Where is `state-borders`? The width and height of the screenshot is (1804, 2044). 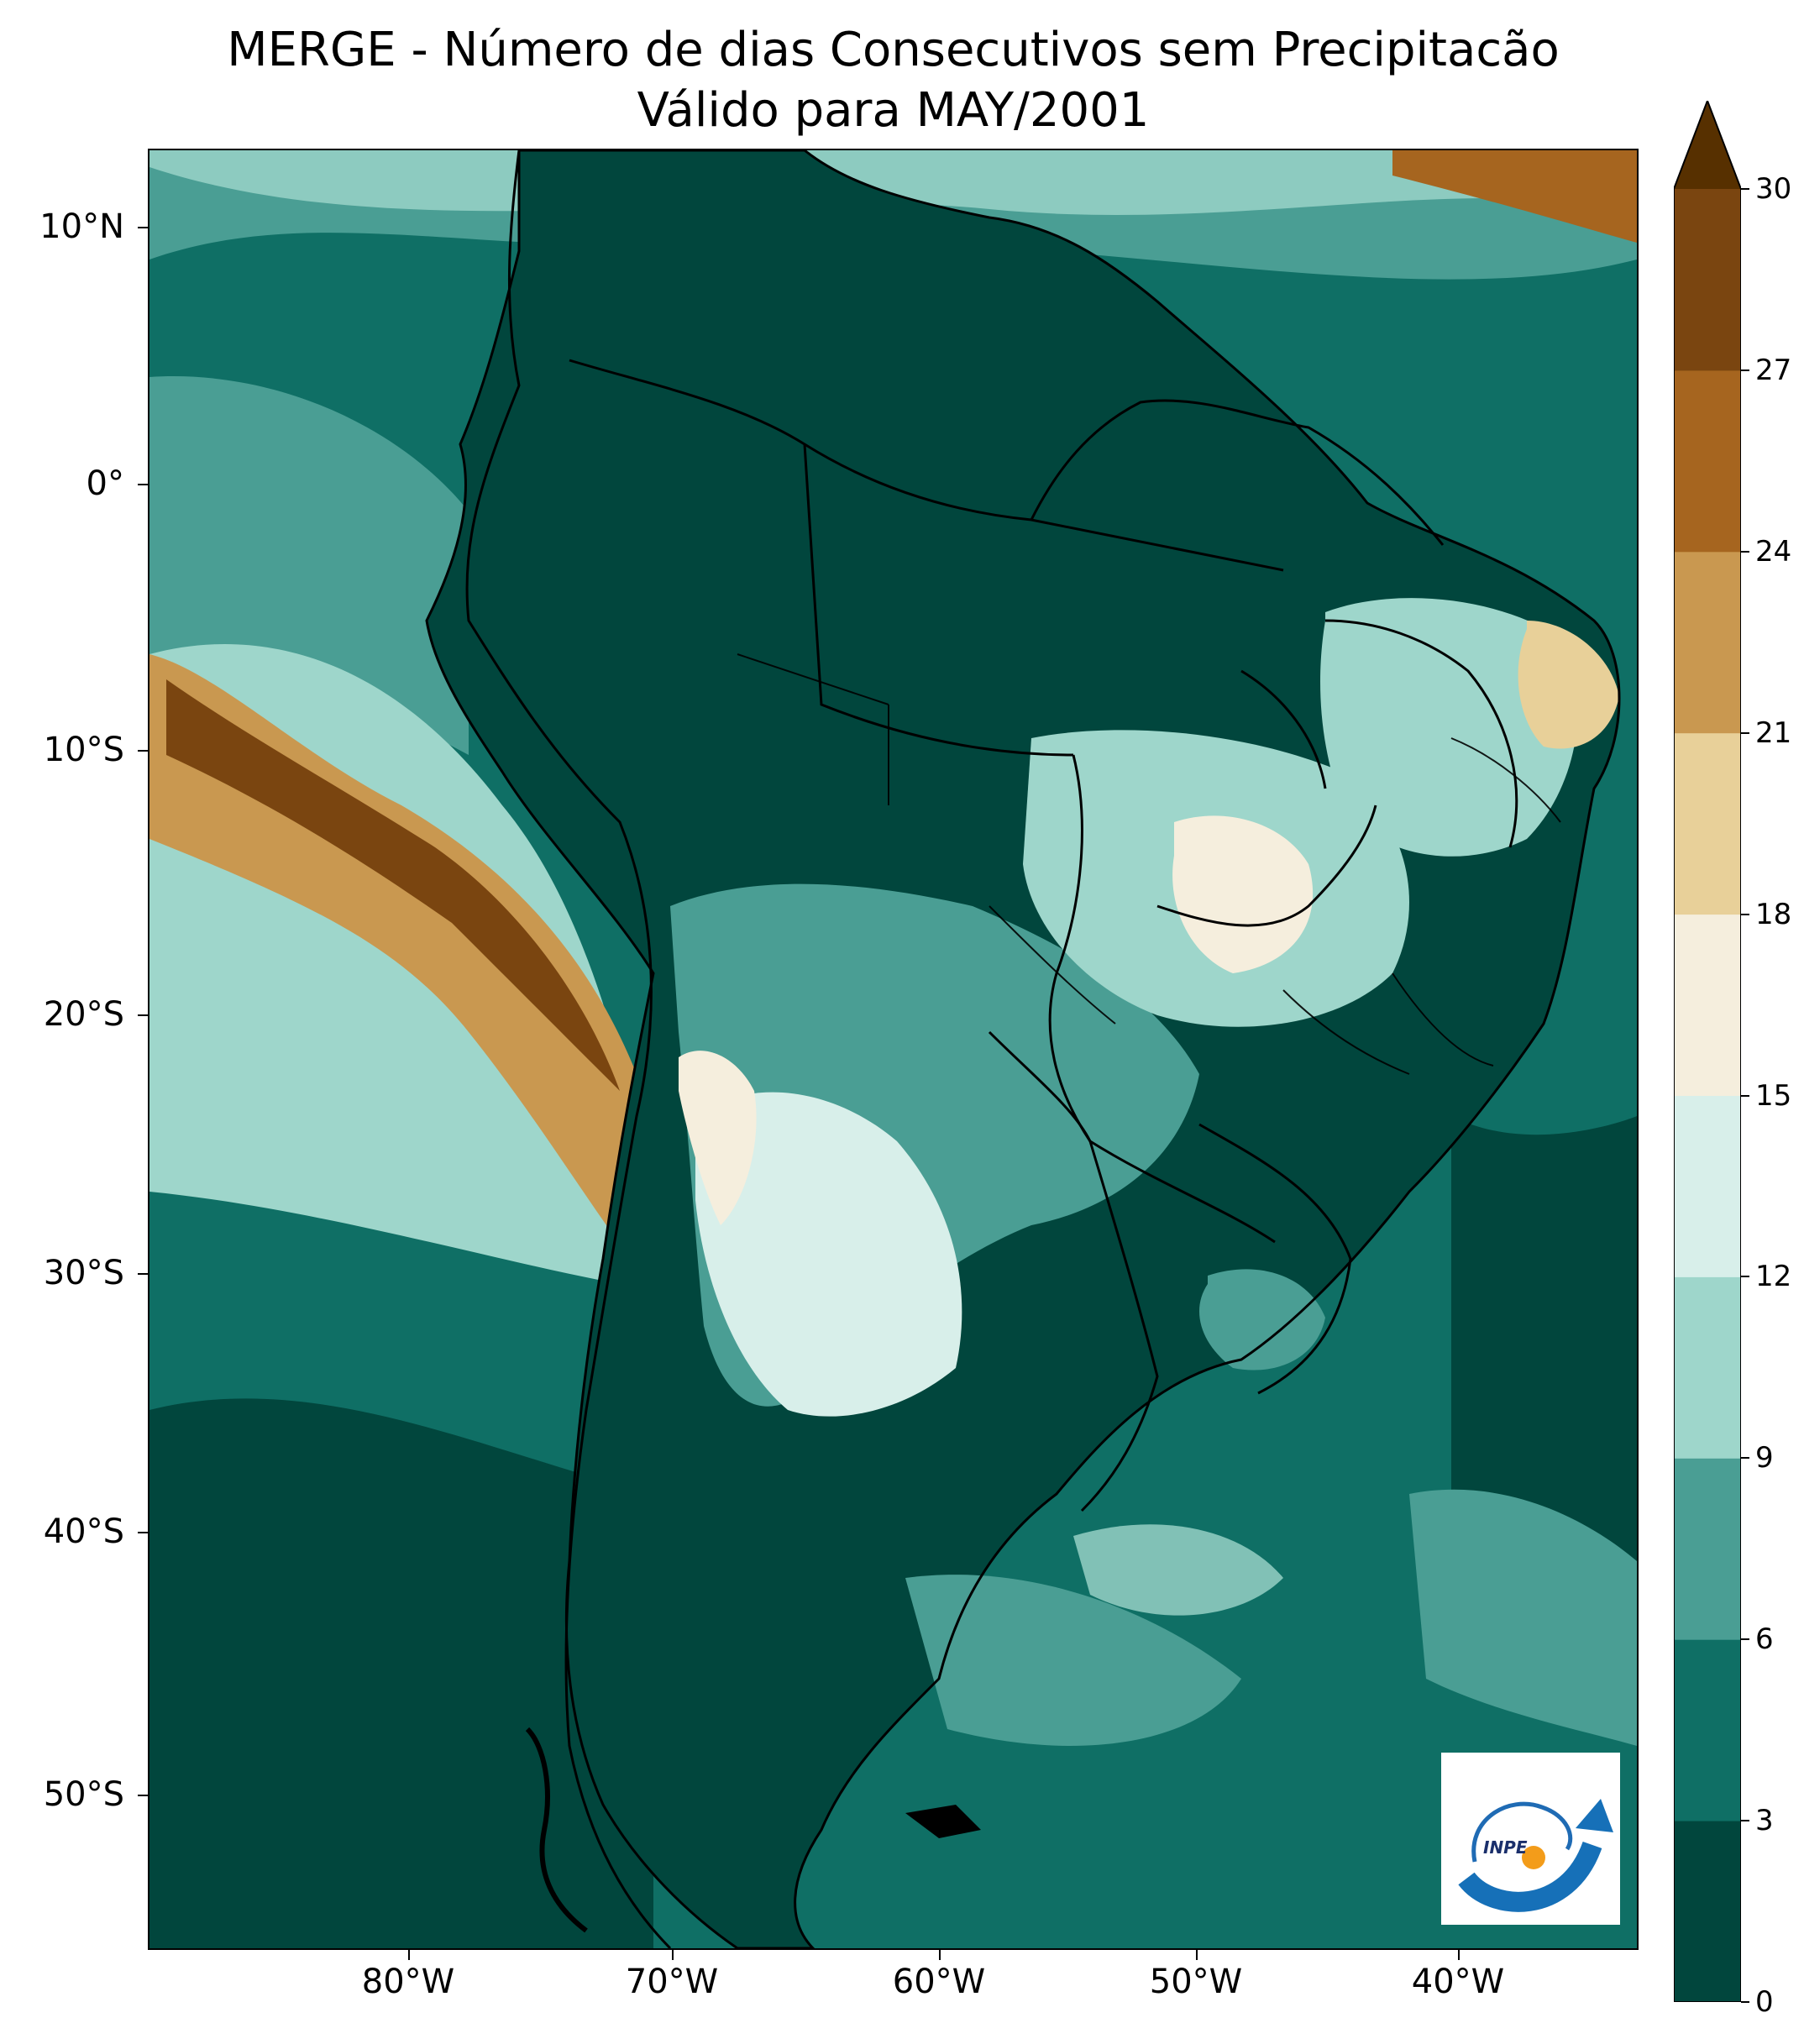 state-borders is located at coordinates (1149, 864).